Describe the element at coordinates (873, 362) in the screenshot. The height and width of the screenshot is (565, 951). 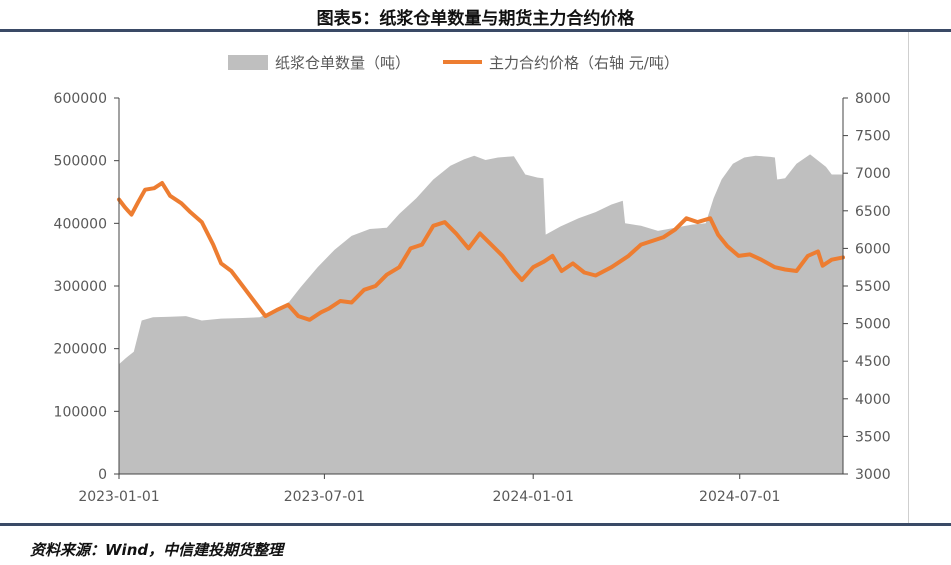
I see `y-right-tick-label: 4500` at that location.